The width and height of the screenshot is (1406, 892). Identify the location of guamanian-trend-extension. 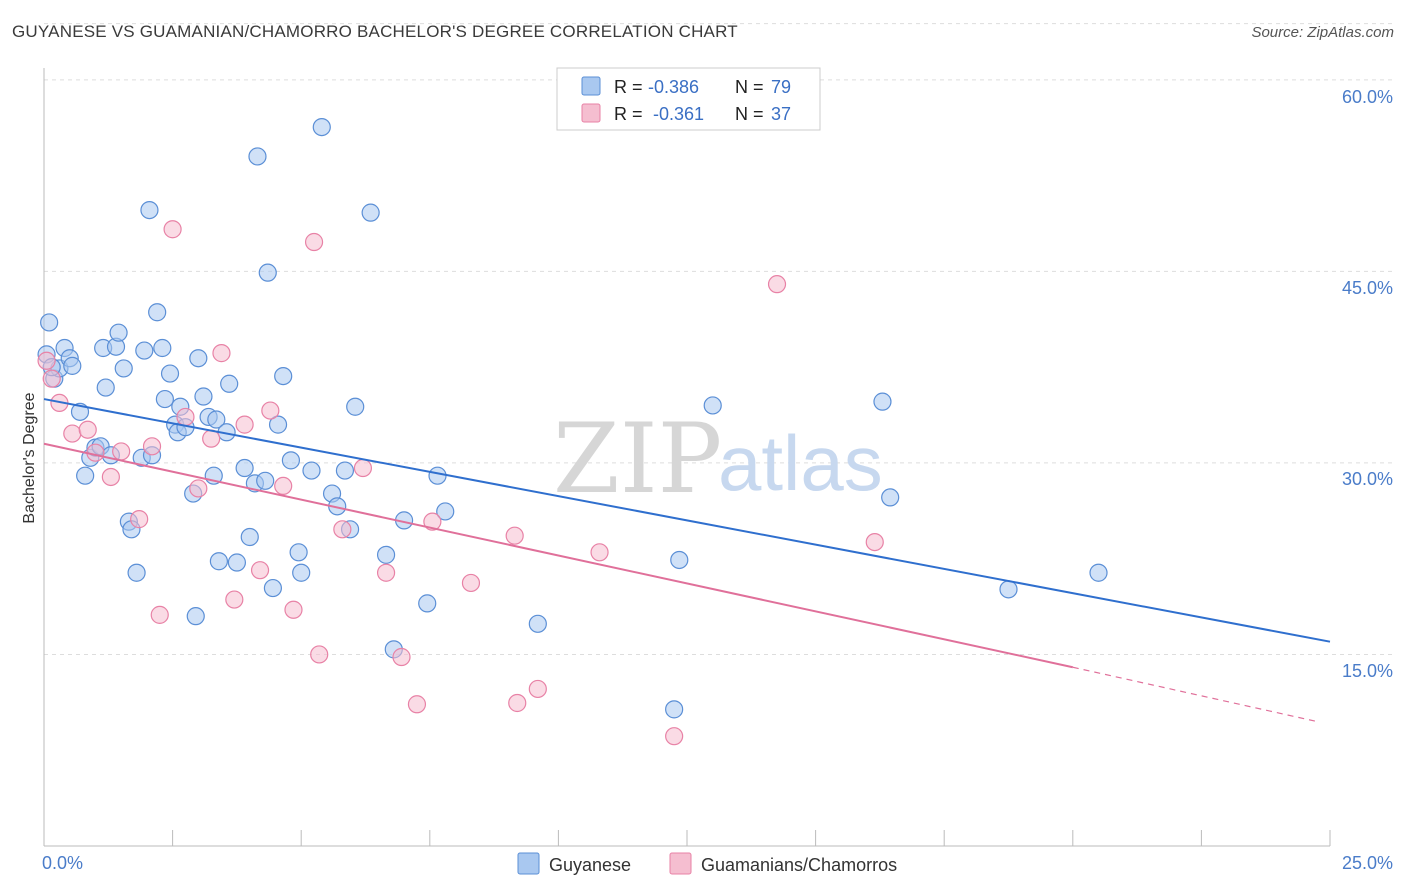
(1196, 694).